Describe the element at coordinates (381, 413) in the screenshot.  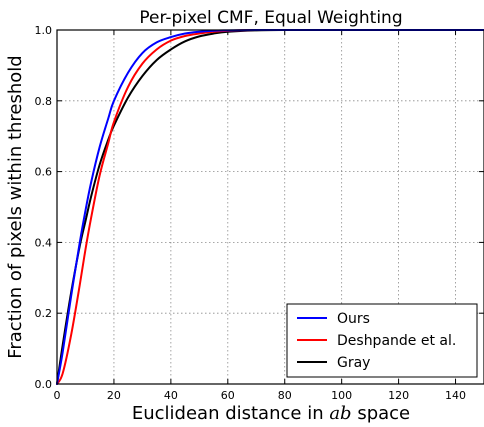
I see `x-axis-label-suffix: space` at that location.